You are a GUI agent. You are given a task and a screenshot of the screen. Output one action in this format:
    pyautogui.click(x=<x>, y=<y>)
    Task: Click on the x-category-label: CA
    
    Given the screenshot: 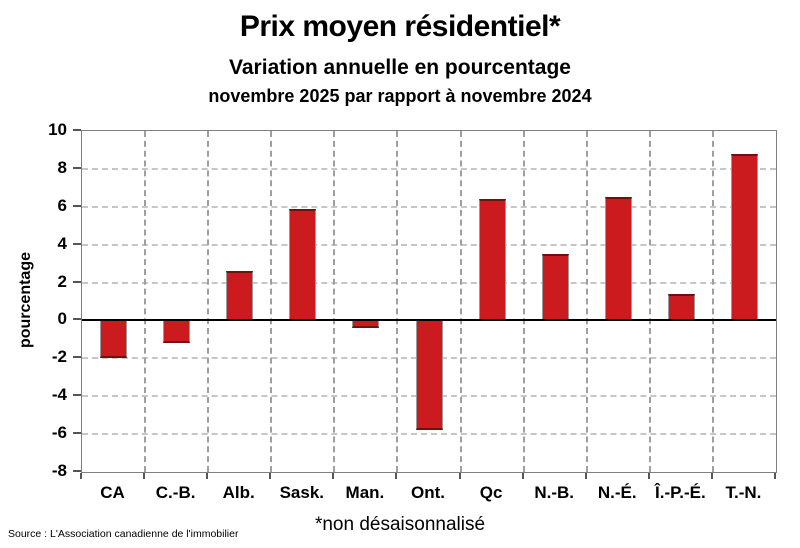 What is the action you would take?
    pyautogui.click(x=112, y=492)
    